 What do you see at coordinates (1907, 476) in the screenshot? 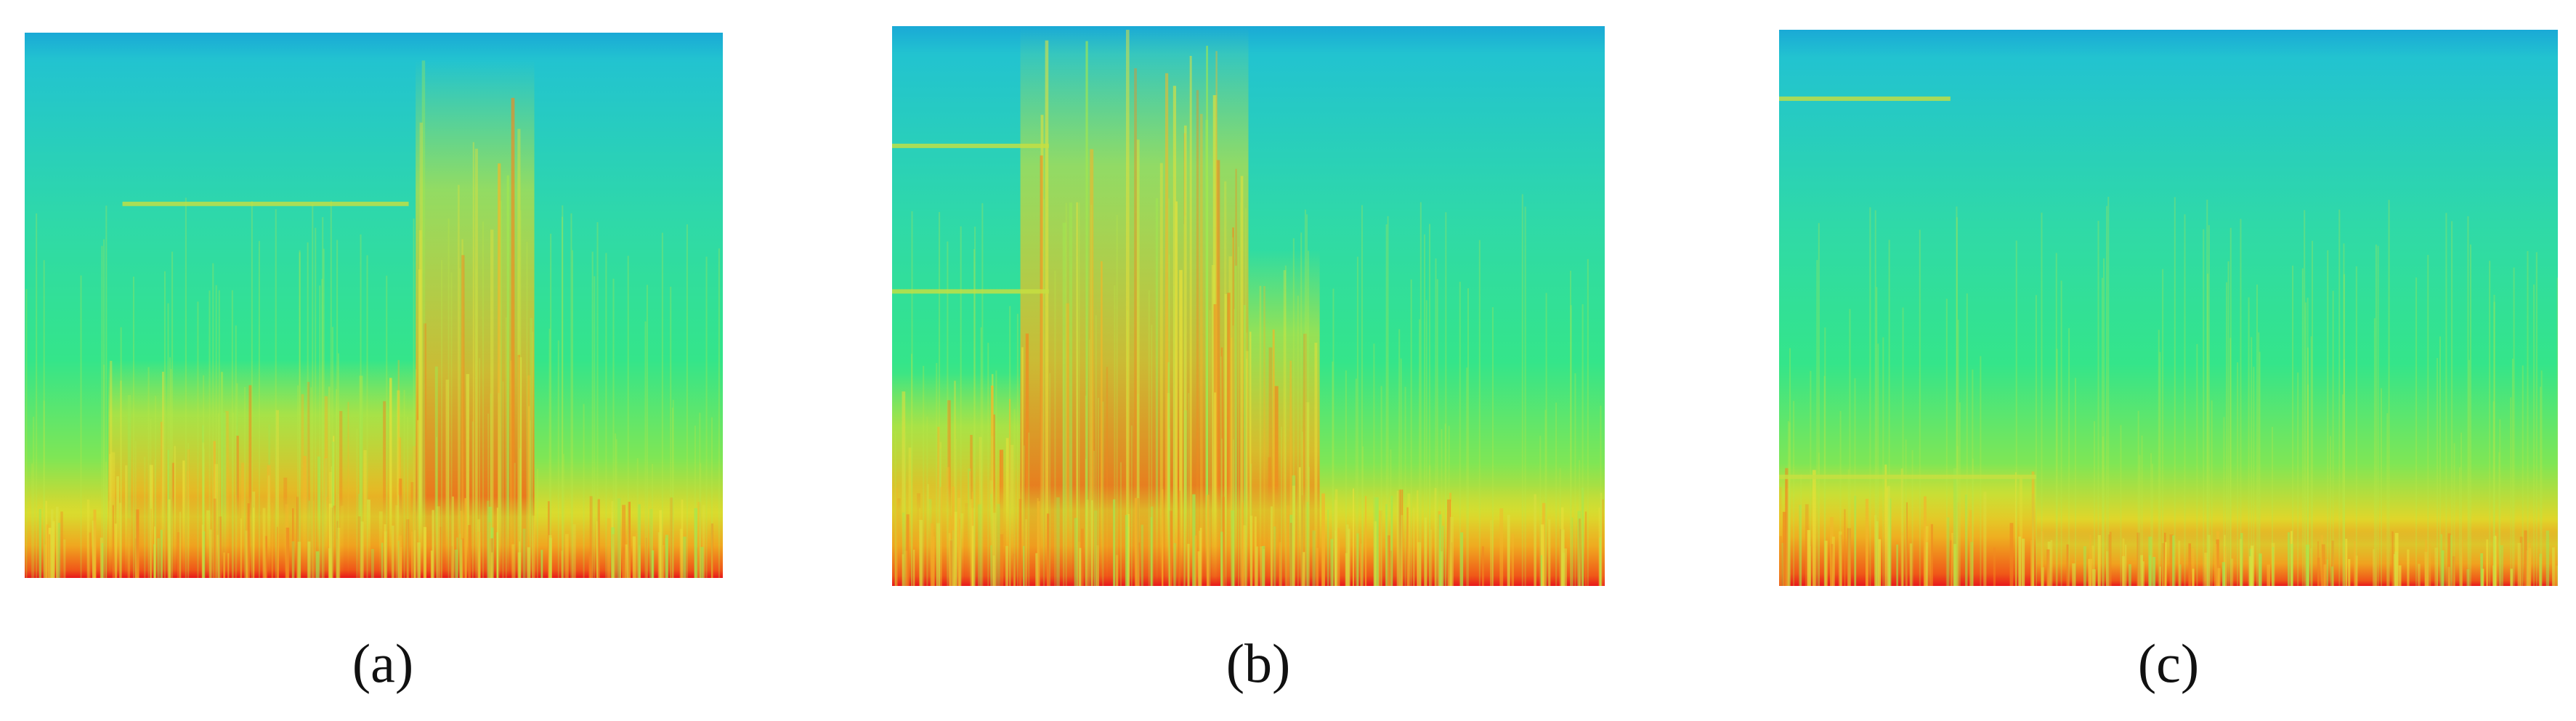
I see `tone-line` at bounding box center [1907, 476].